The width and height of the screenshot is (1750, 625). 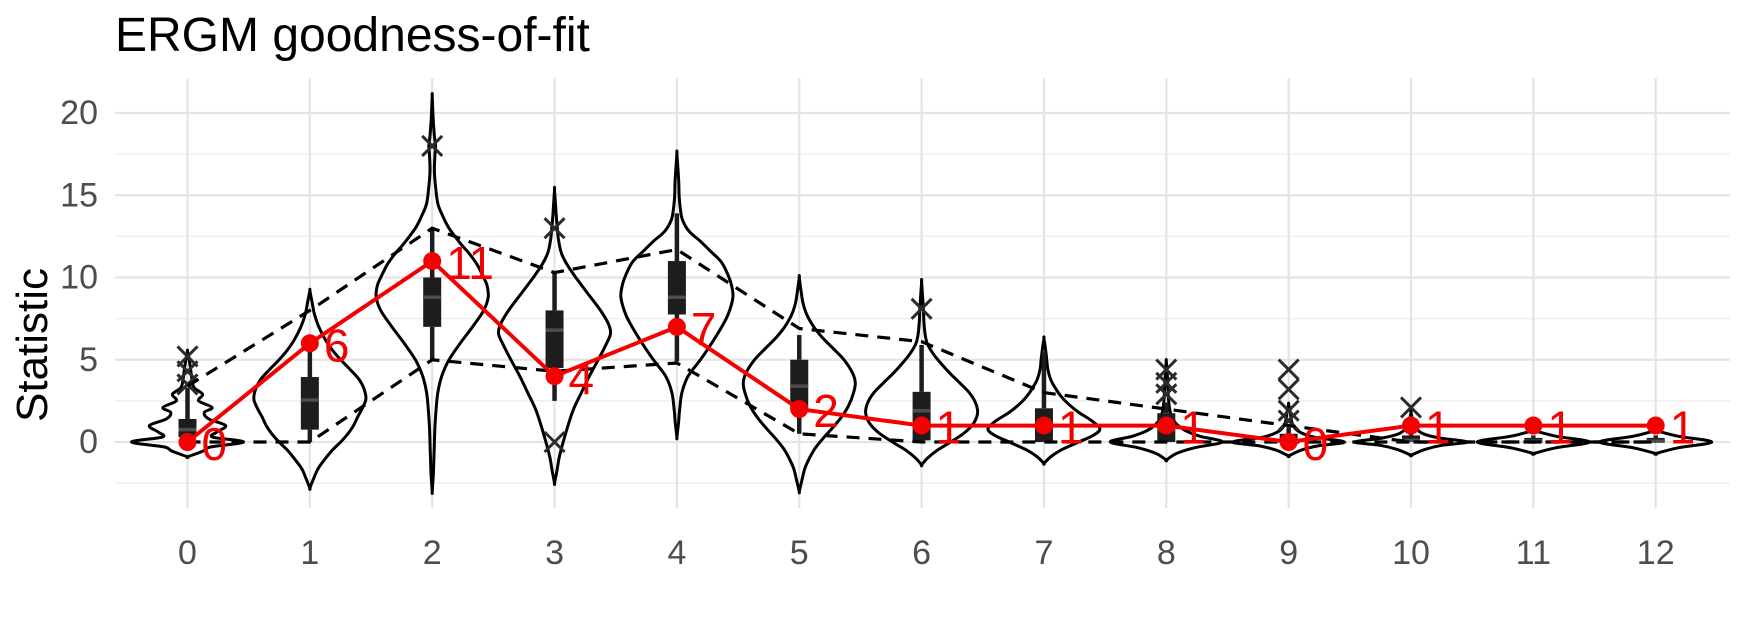 I want to click on lower-quantile-dashed-line, so click(x=921, y=401).